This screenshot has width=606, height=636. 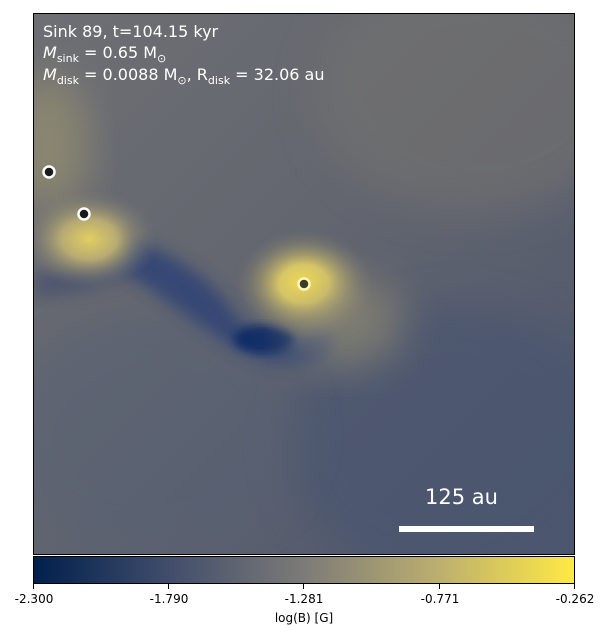 What do you see at coordinates (224, 297) in the screenshot?
I see `low-field-filament` at bounding box center [224, 297].